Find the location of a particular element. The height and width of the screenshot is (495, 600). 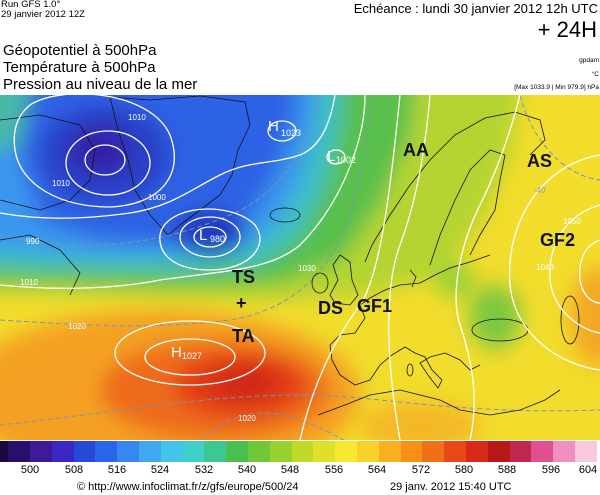

colorbar-tick: 500 is located at coordinates (30, 470).